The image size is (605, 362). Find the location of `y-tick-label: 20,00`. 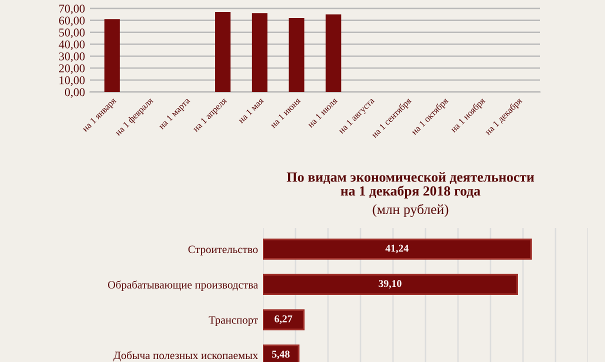

y-tick-label: 20,00 is located at coordinates (72, 69).